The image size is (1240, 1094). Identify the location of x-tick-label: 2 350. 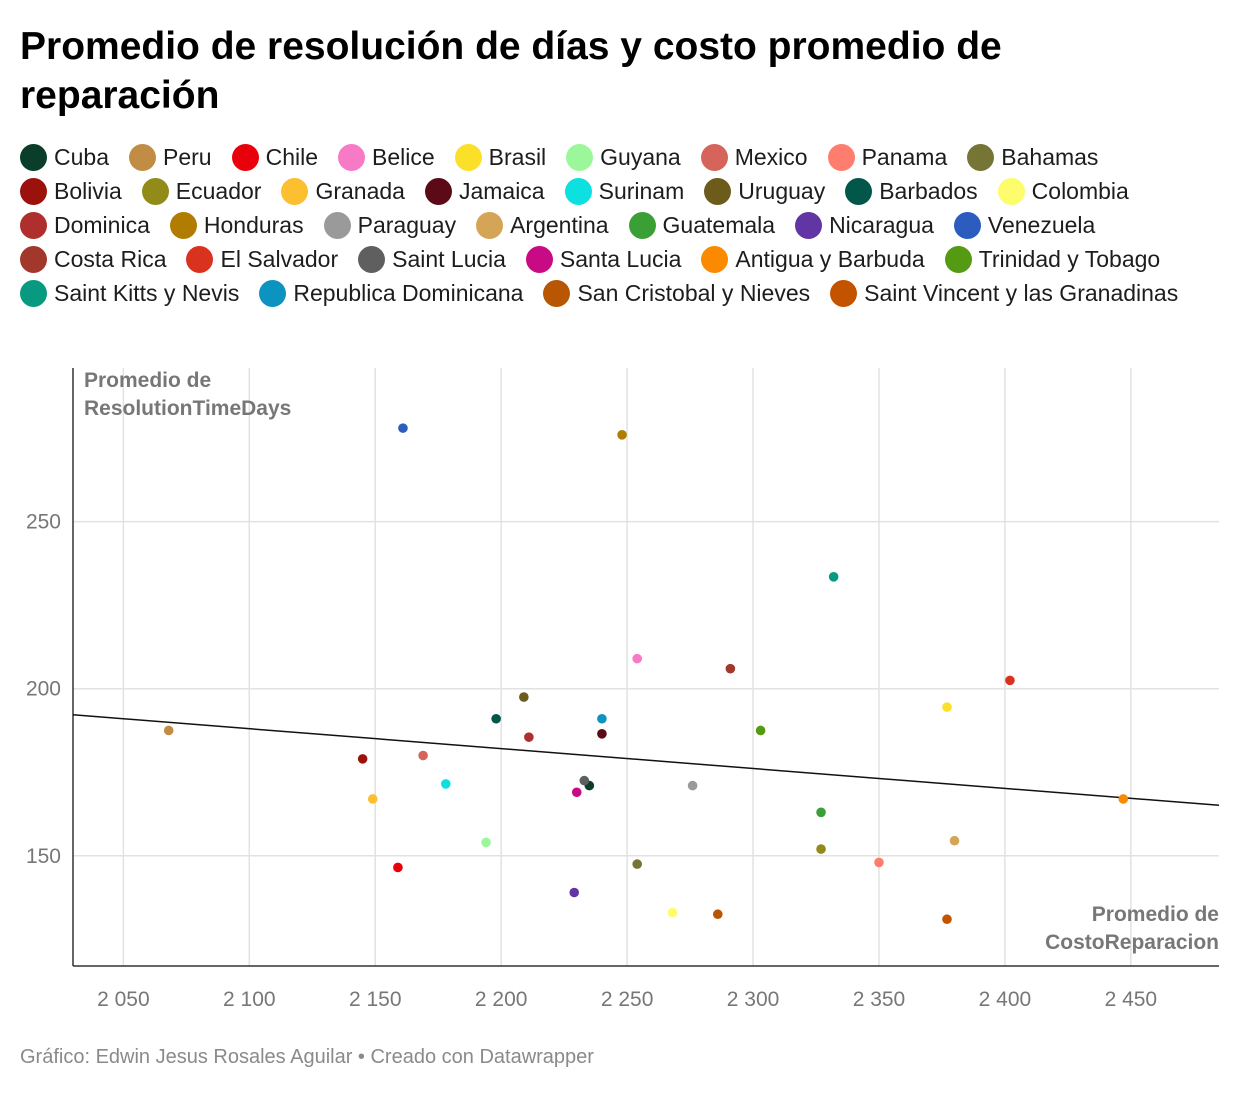
(879, 999).